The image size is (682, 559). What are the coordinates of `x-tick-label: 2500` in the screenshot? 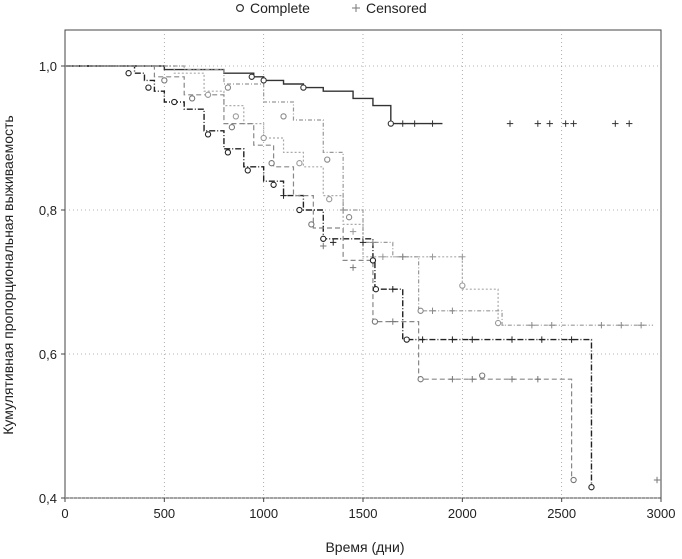 It's located at (561, 513).